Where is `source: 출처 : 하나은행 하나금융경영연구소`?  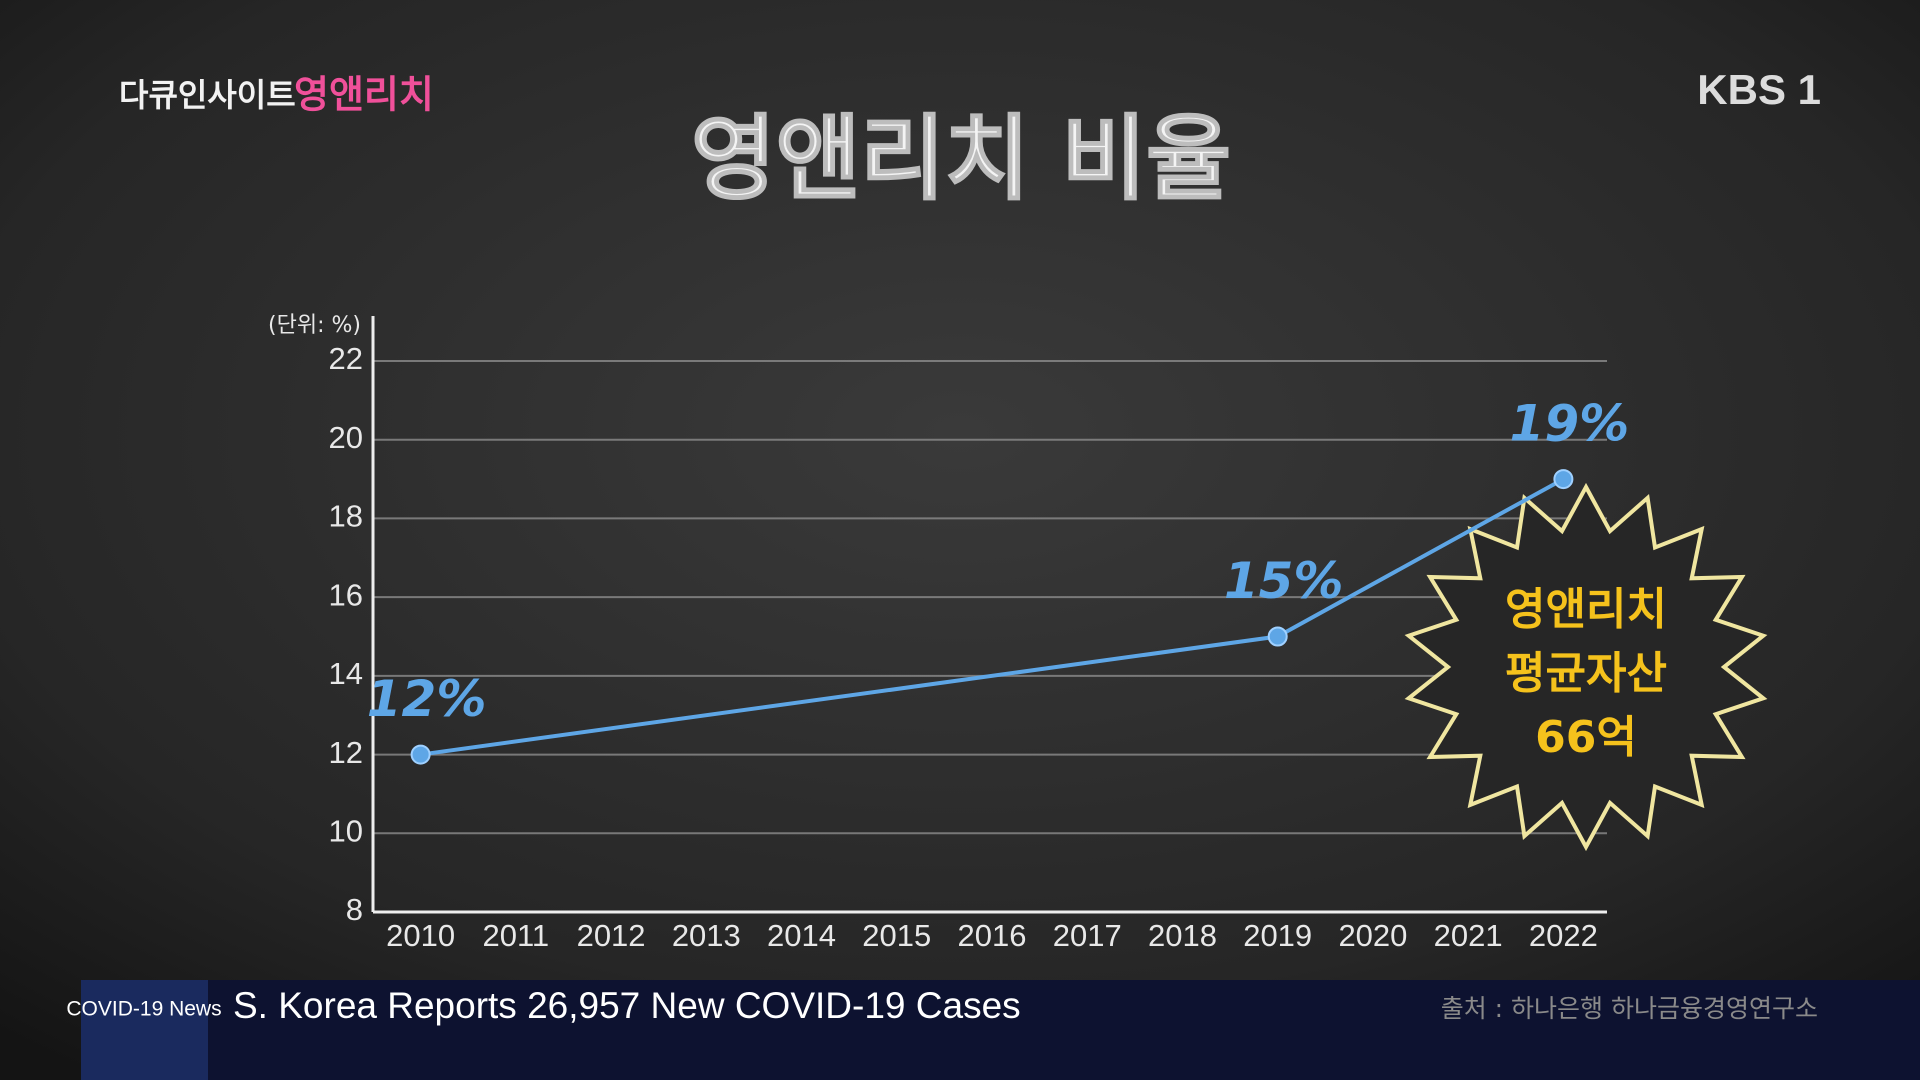 source: 출처 : 하나은행 하나금융경영연구소 is located at coordinates (1629, 1008).